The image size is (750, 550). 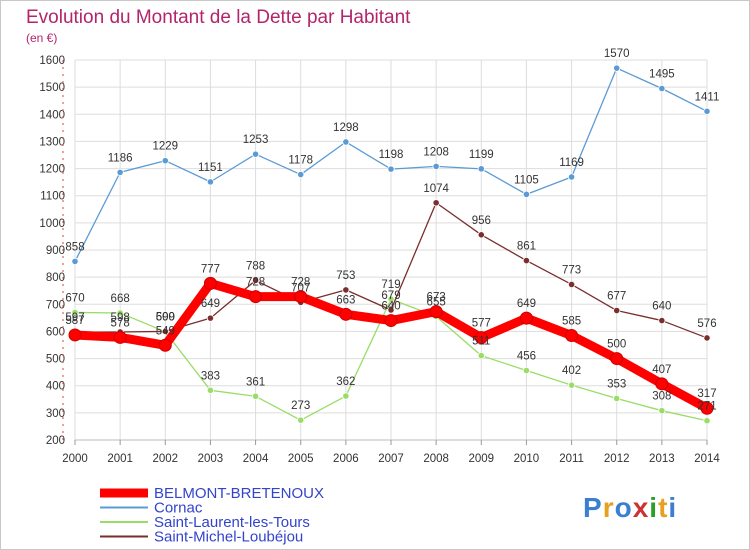 I want to click on data-label-belmont-bretenoux: 673, so click(x=436, y=298).